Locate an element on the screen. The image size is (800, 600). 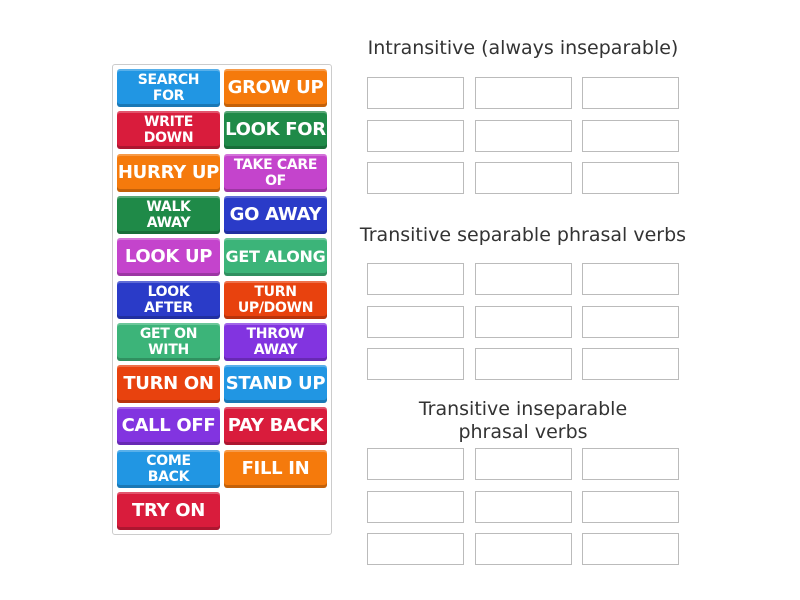
draggable-tile: COME BACK is located at coordinates (168, 468).